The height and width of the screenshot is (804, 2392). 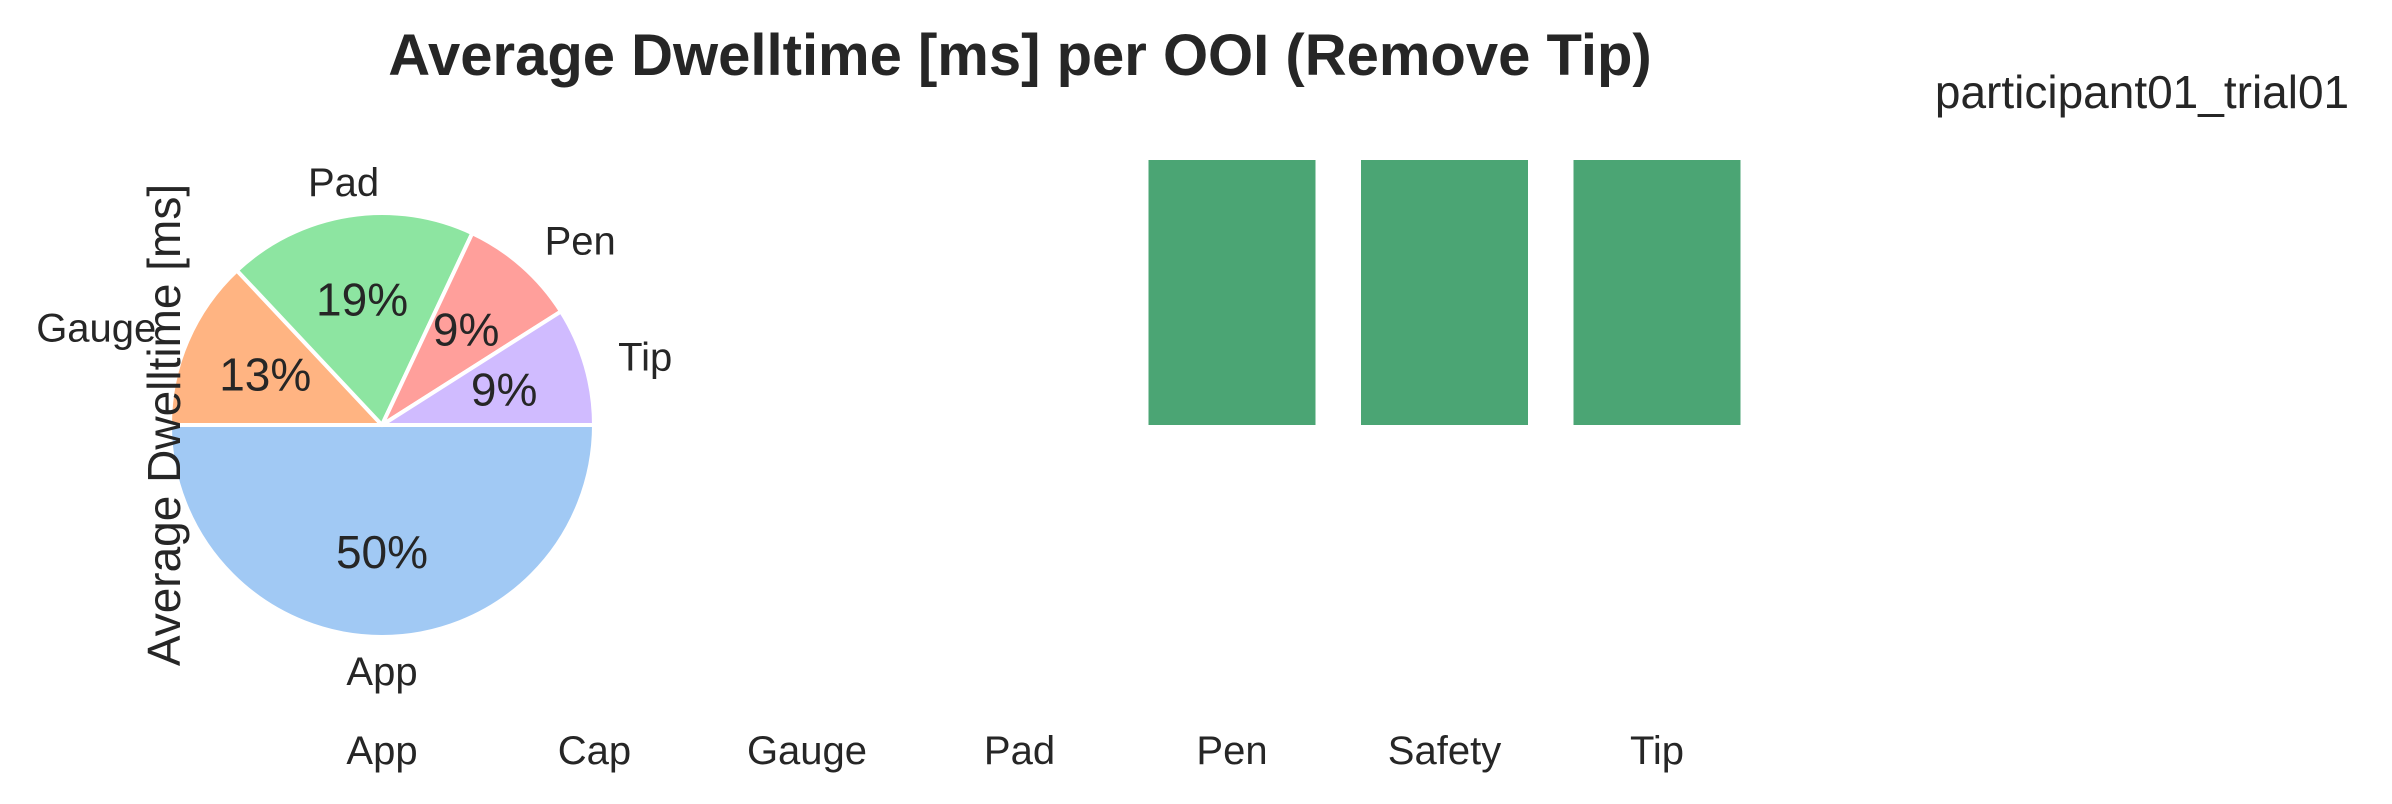 I want to click on x-tick-gauge: Gauge, so click(x=807, y=751).